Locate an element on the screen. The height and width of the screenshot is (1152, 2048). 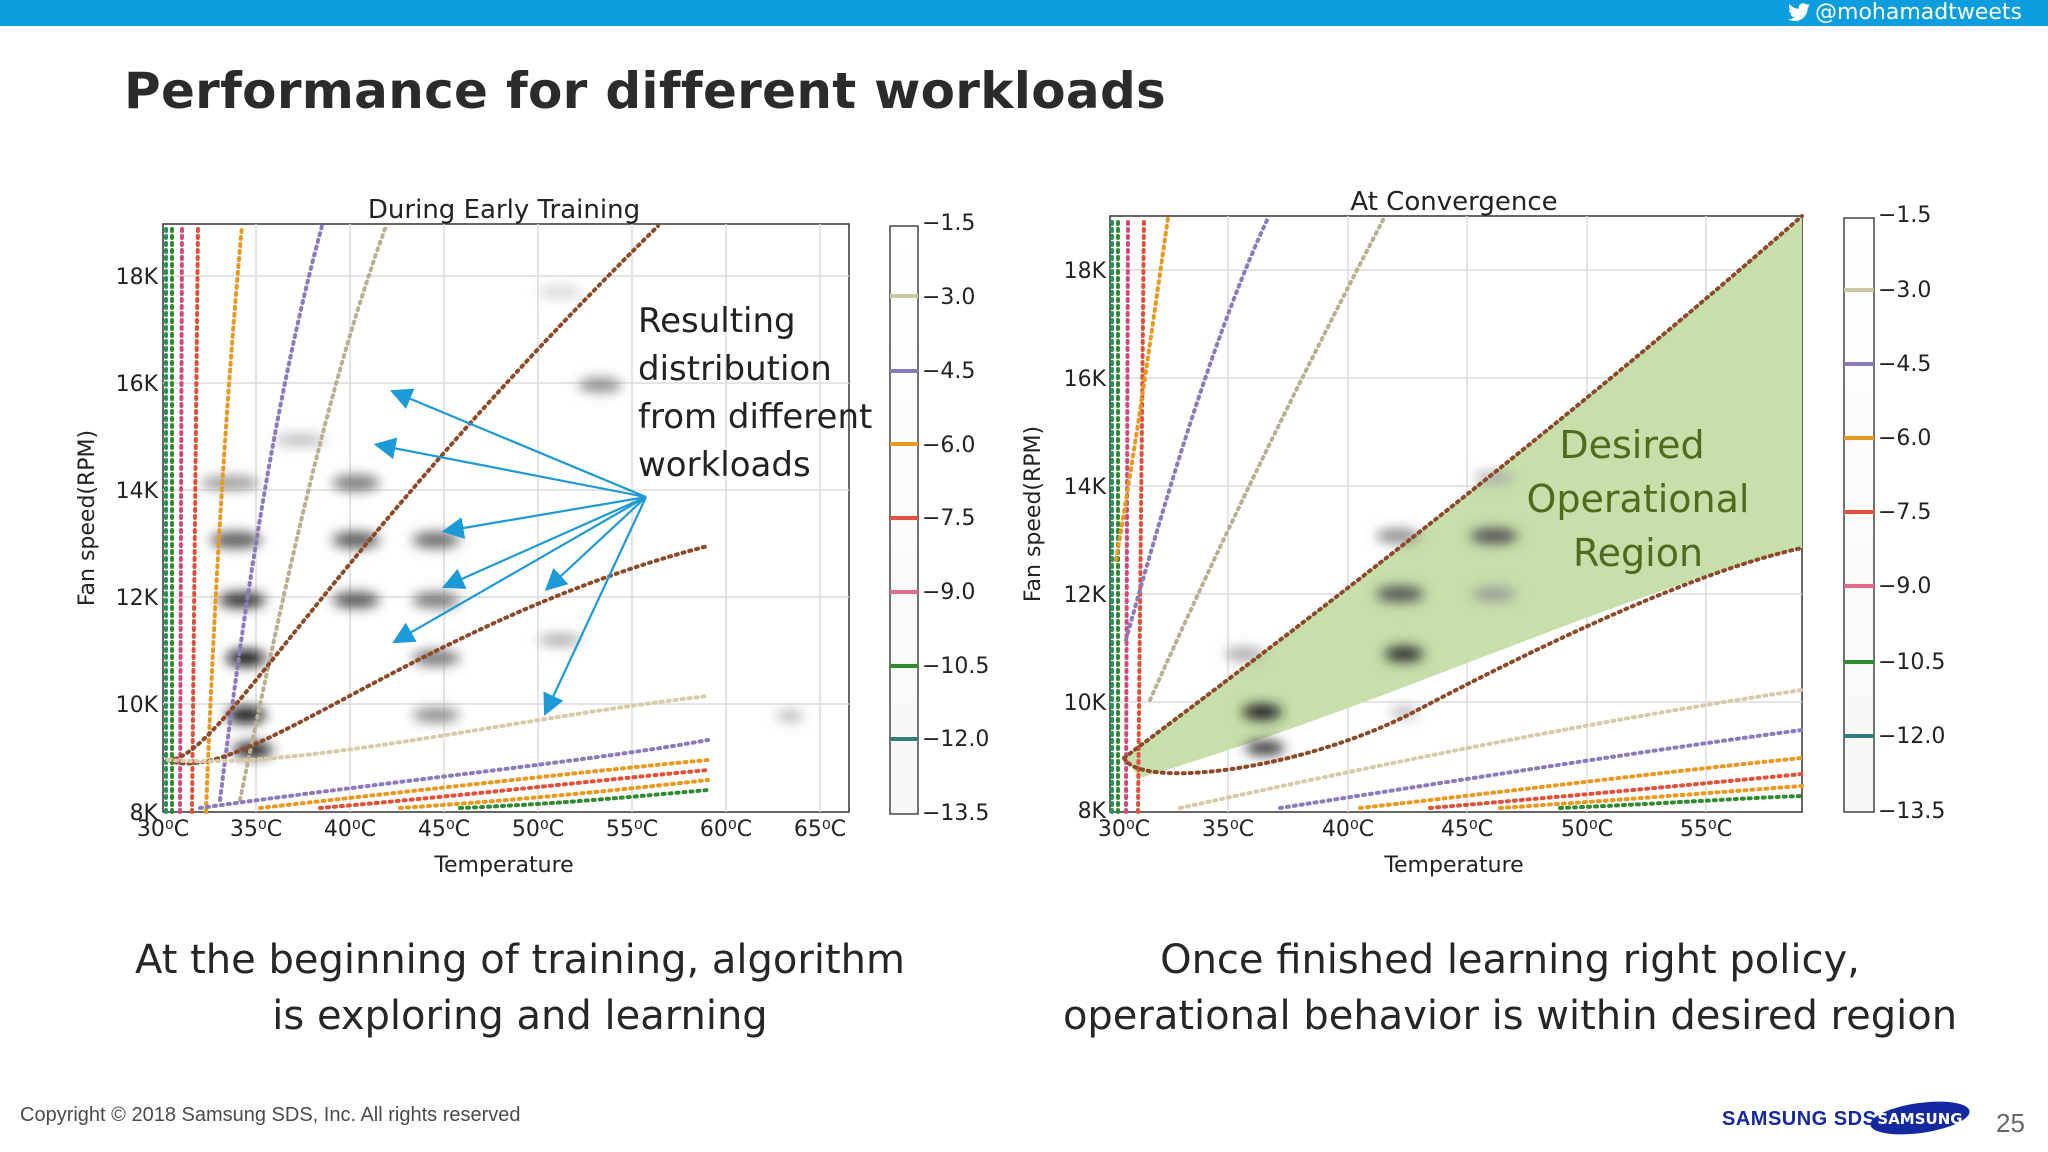
chart-left-y-ticks: 8K 10K 12K 14K 16K 18K is located at coordinates (137, 545).